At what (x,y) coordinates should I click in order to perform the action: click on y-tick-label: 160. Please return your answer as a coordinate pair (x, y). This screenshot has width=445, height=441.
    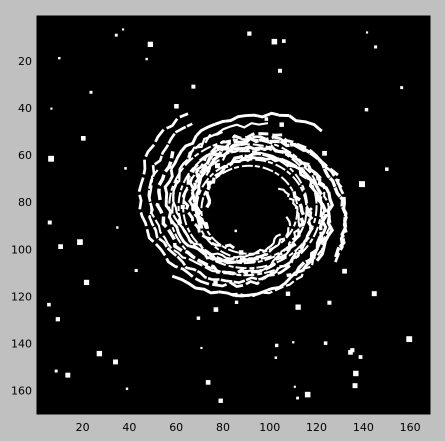
    Looking at the image, I should click on (21, 391).